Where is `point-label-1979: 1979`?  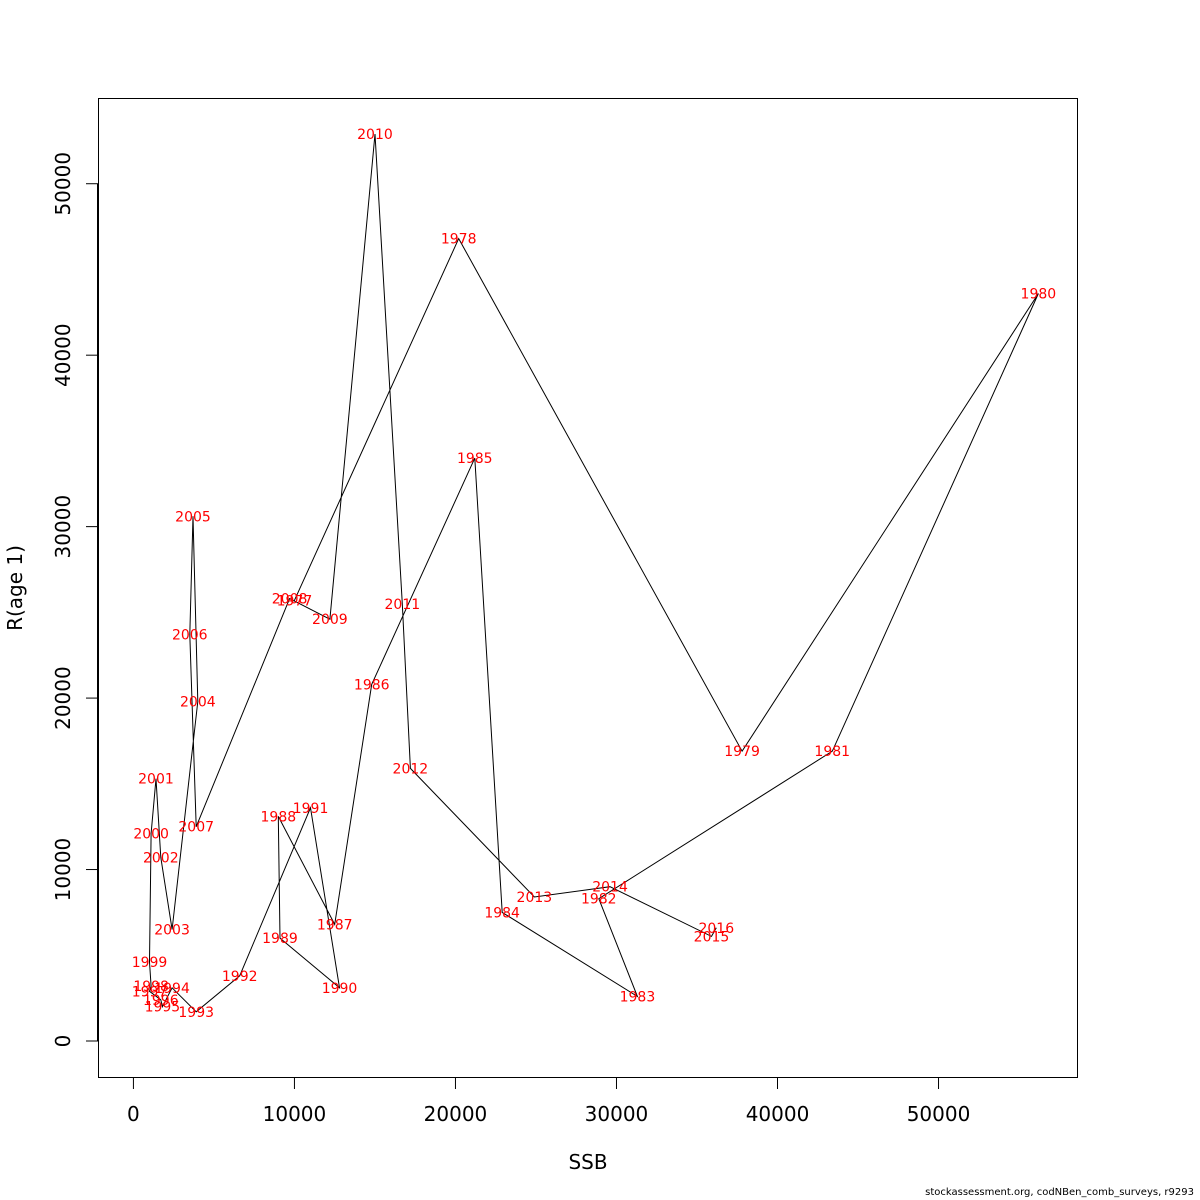
point-label-1979: 1979 is located at coordinates (742, 752).